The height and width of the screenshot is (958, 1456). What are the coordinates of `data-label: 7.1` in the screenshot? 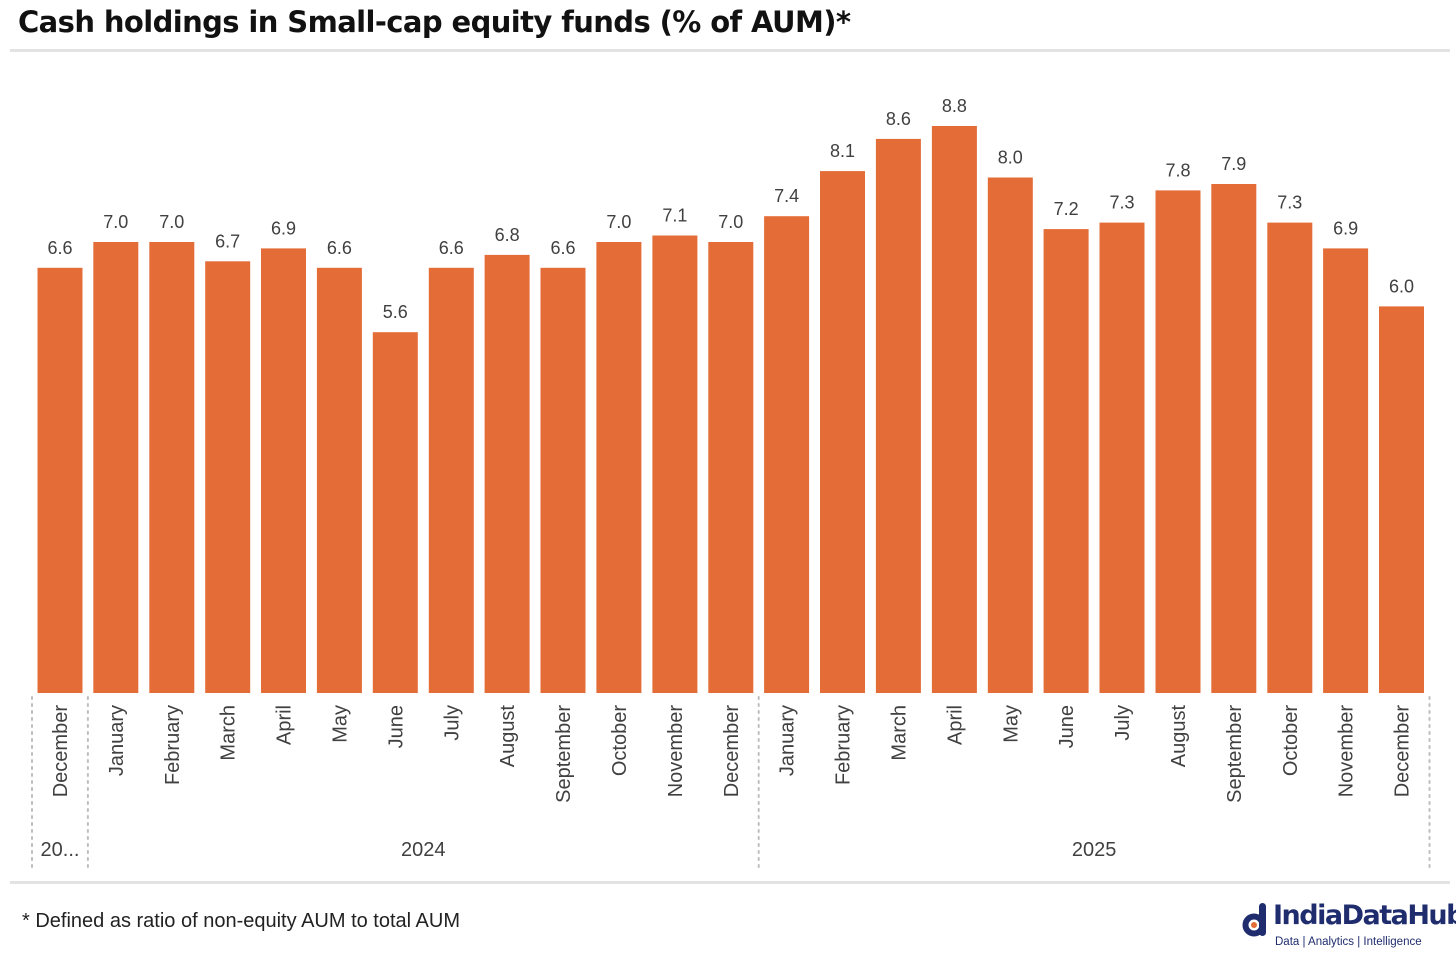 It's located at (674, 216).